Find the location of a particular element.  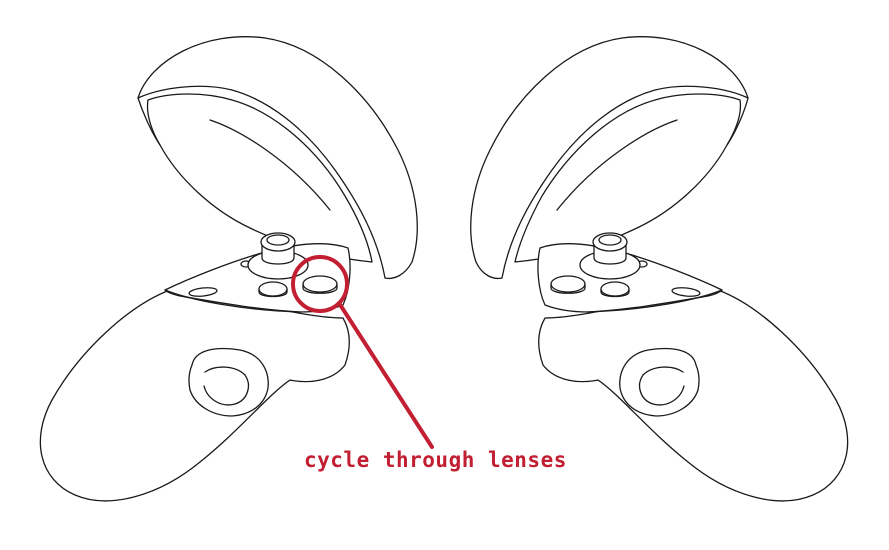

left-trigger-inner is located at coordinates (226, 386).